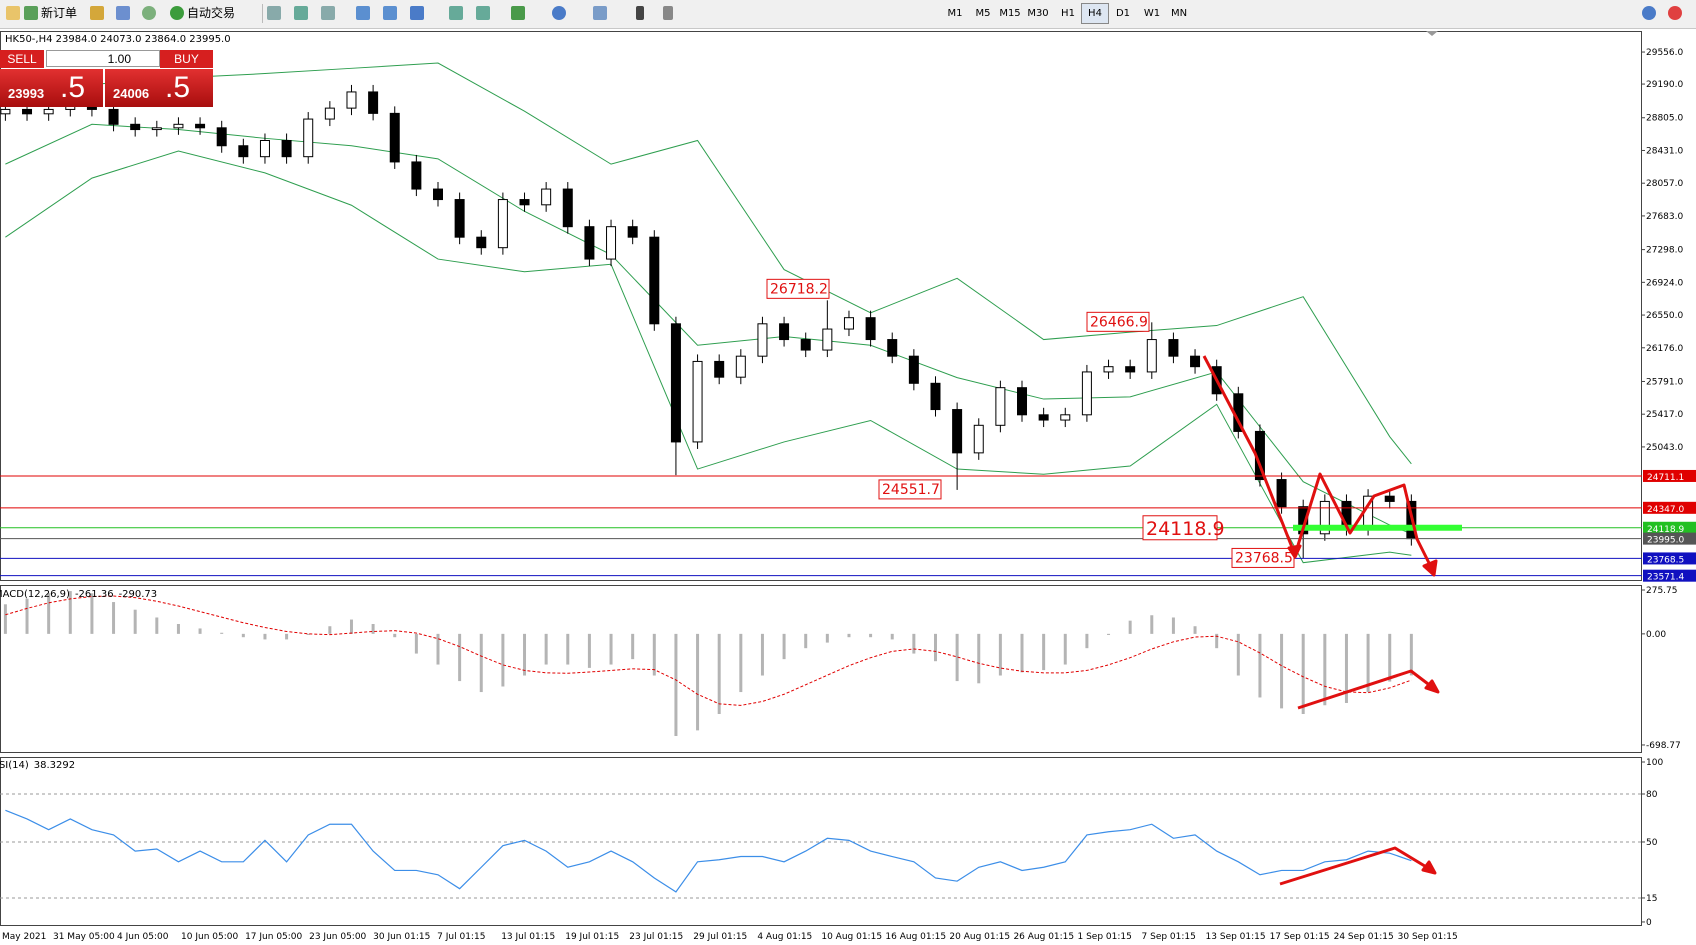  Describe the element at coordinates (401, 937) in the screenshot. I see `x-tick-label: 30 Jun 01:15` at that location.